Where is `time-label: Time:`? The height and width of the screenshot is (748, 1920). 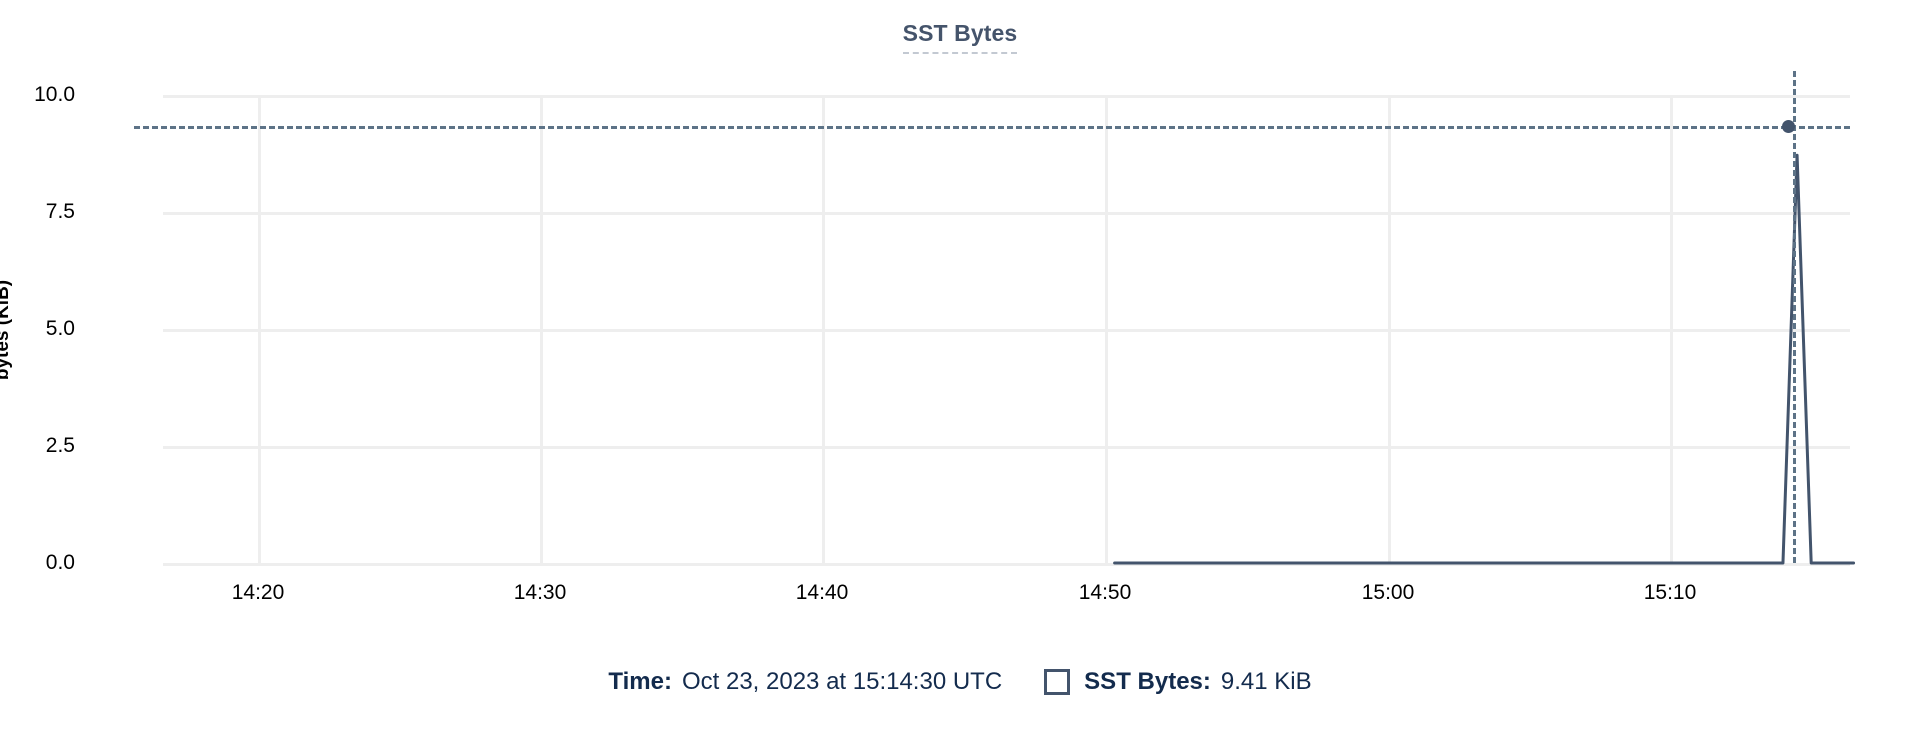
time-label: Time: is located at coordinates (640, 681).